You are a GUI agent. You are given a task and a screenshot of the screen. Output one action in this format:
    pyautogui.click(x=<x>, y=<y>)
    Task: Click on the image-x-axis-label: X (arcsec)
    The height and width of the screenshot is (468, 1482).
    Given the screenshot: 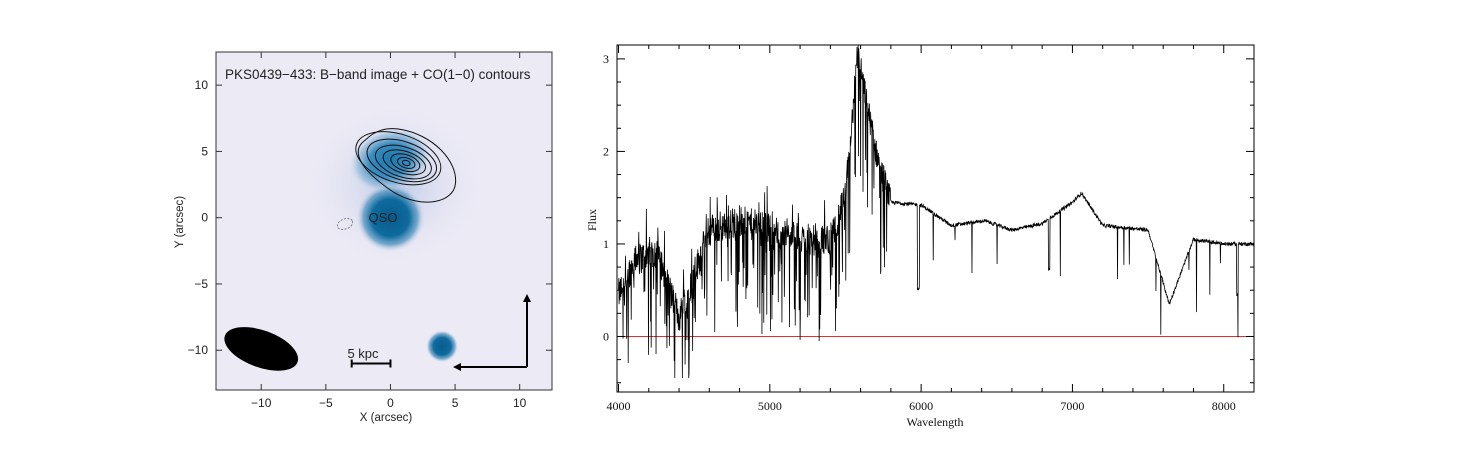 What is the action you would take?
    pyautogui.click(x=386, y=418)
    